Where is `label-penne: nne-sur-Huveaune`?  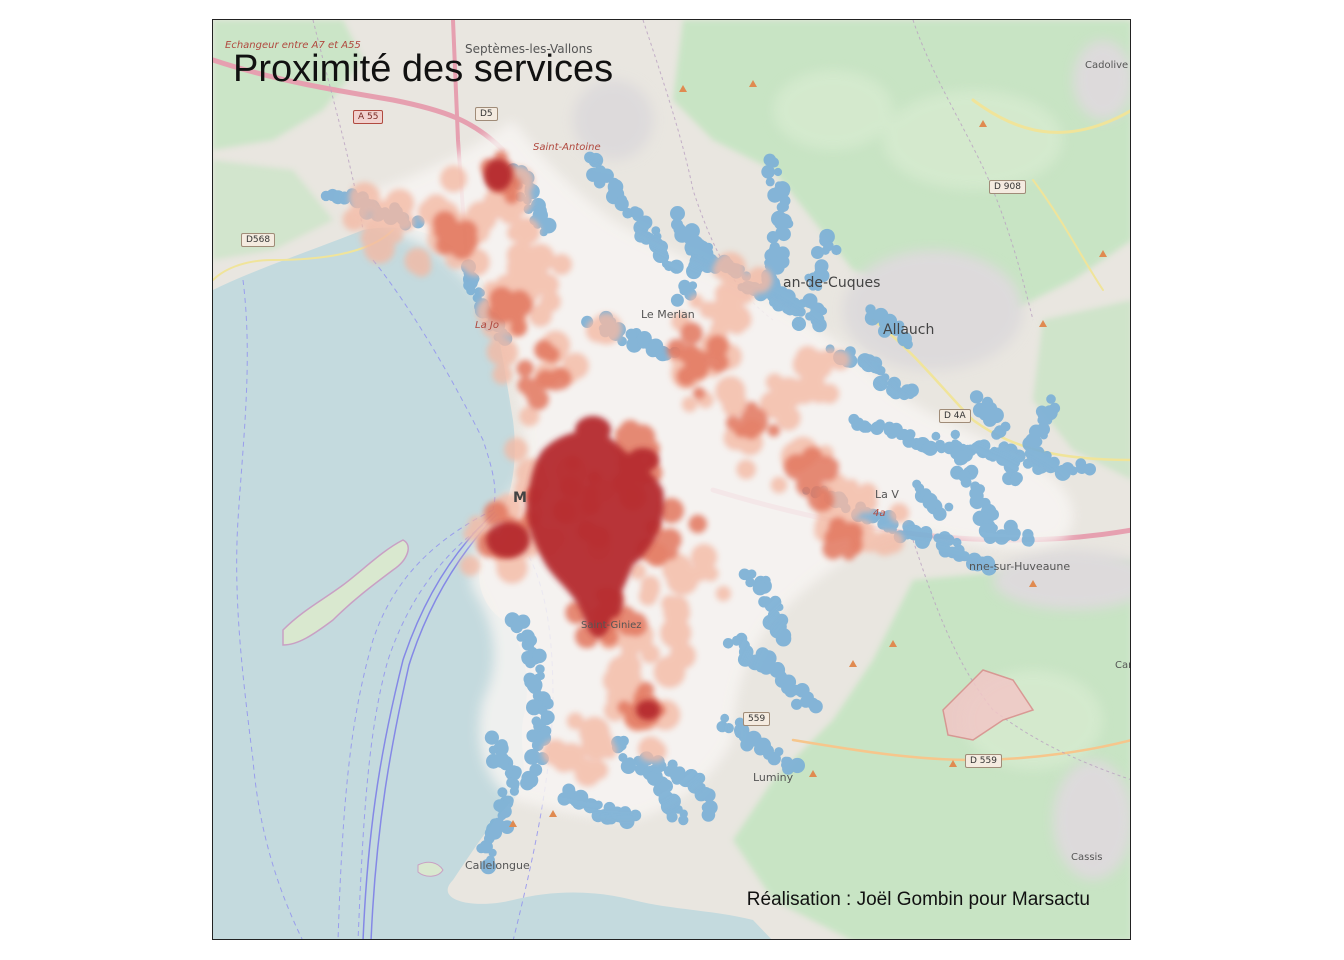 label-penne: nne-sur-Huveaune is located at coordinates (1020, 566).